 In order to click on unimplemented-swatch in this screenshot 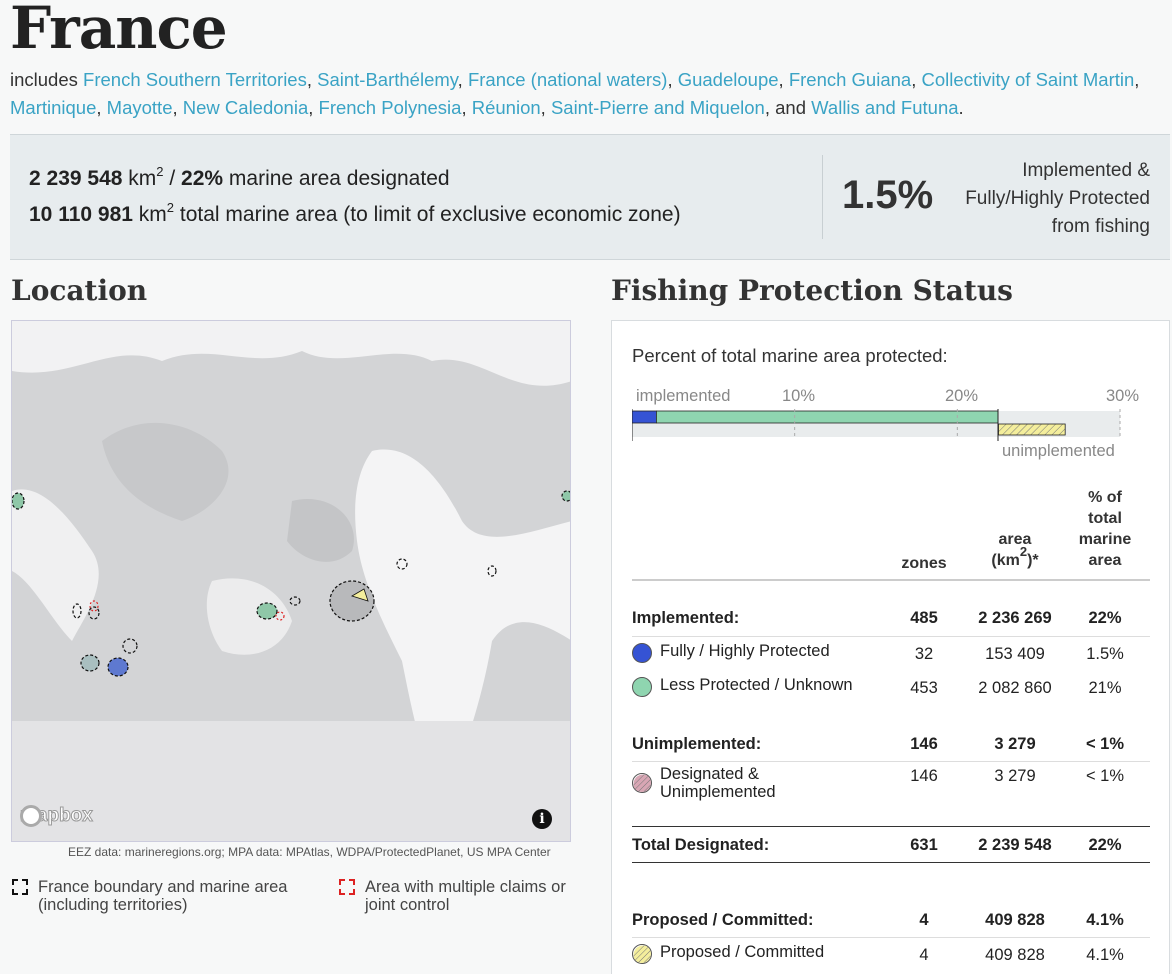, I will do `click(642, 783)`.